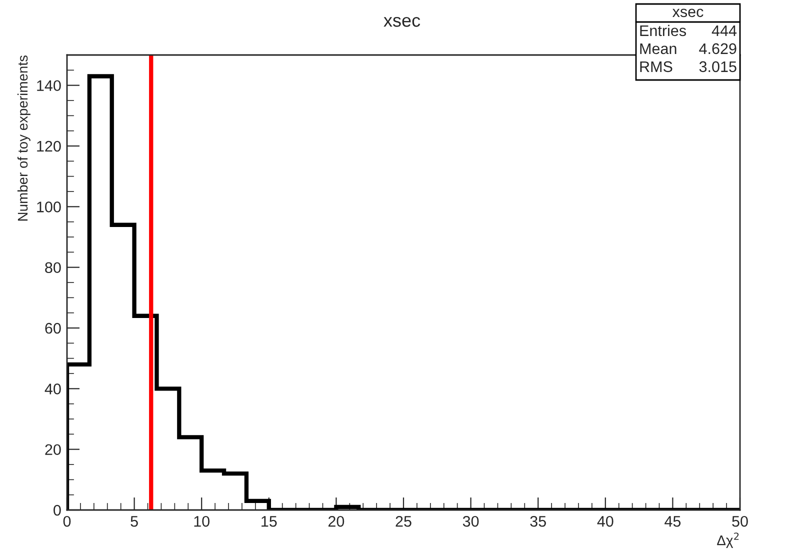 The width and height of the screenshot is (804, 556). What do you see at coordinates (656, 66) in the screenshot?
I see `annotation: RMS` at bounding box center [656, 66].